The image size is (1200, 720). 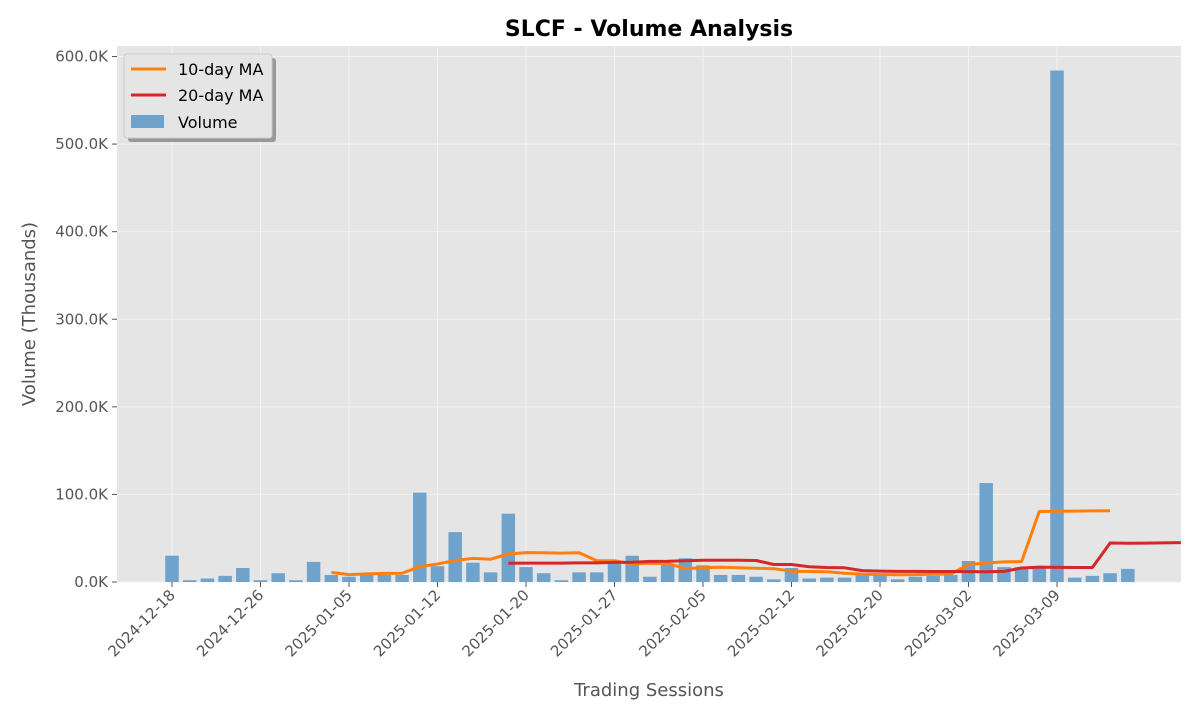 I want to click on y-axis-label: Volume (Thousands), so click(x=29, y=314).